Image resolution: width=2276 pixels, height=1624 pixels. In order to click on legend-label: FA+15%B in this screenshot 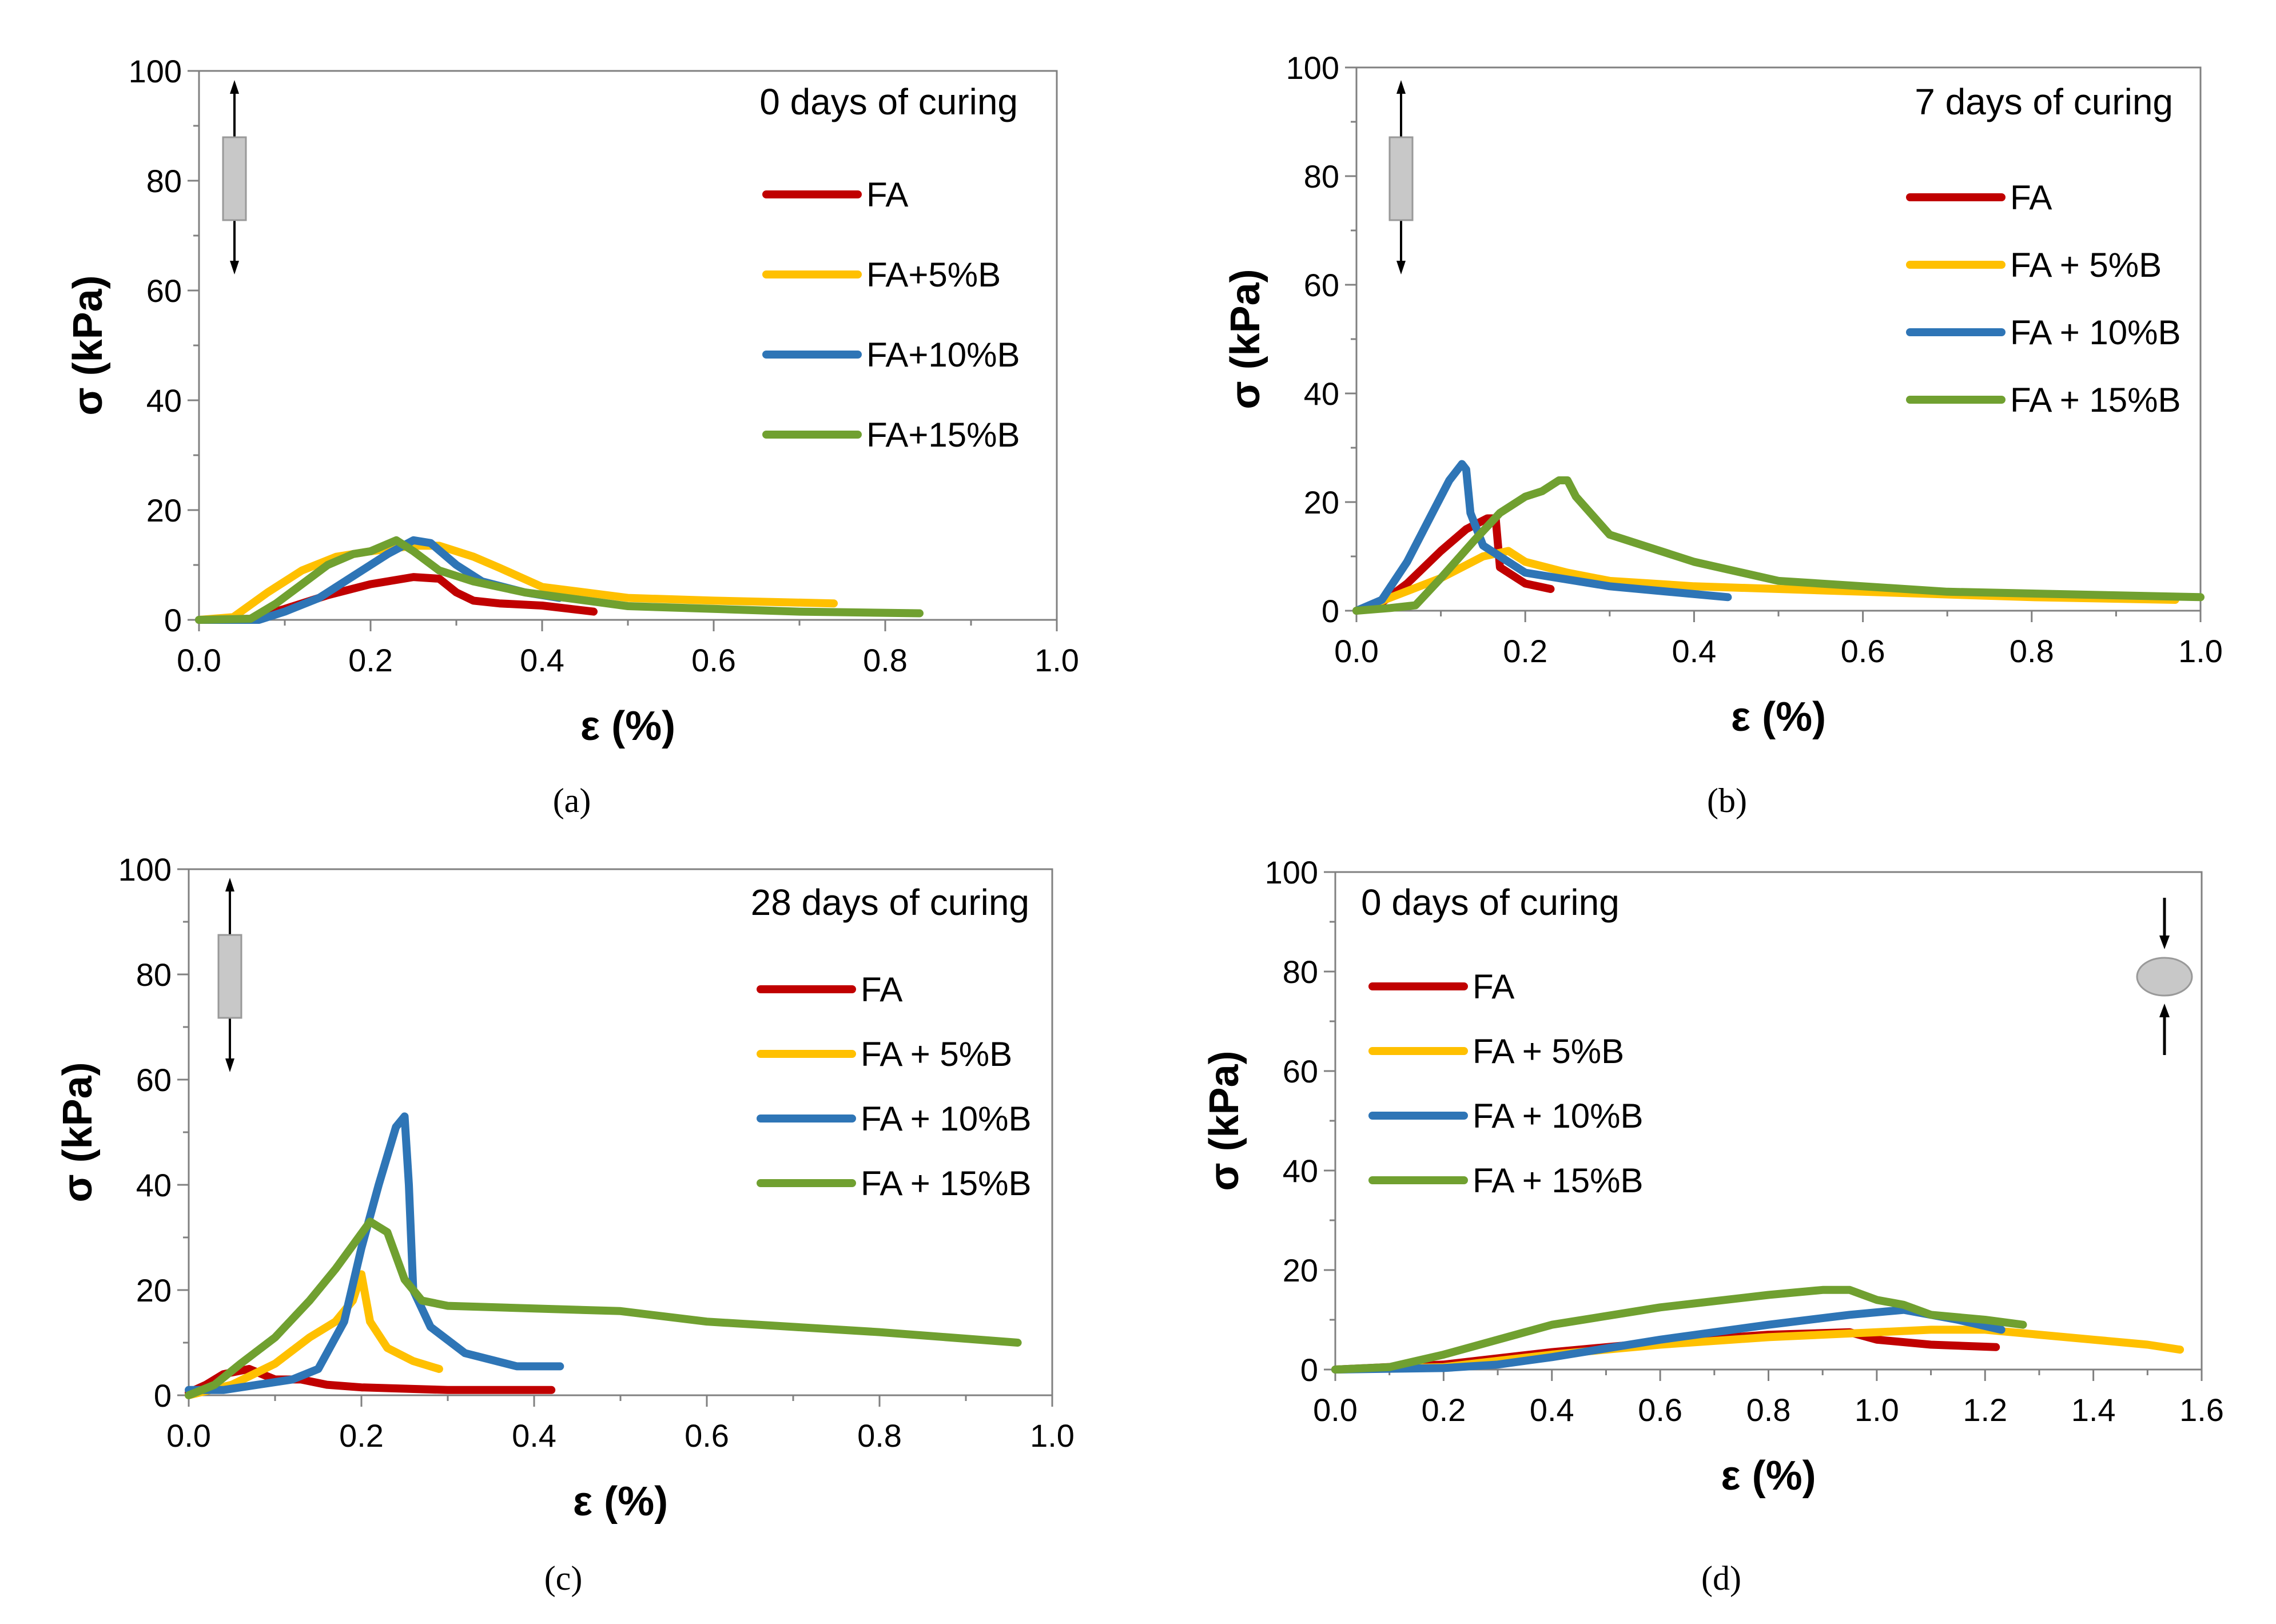, I will do `click(943, 435)`.